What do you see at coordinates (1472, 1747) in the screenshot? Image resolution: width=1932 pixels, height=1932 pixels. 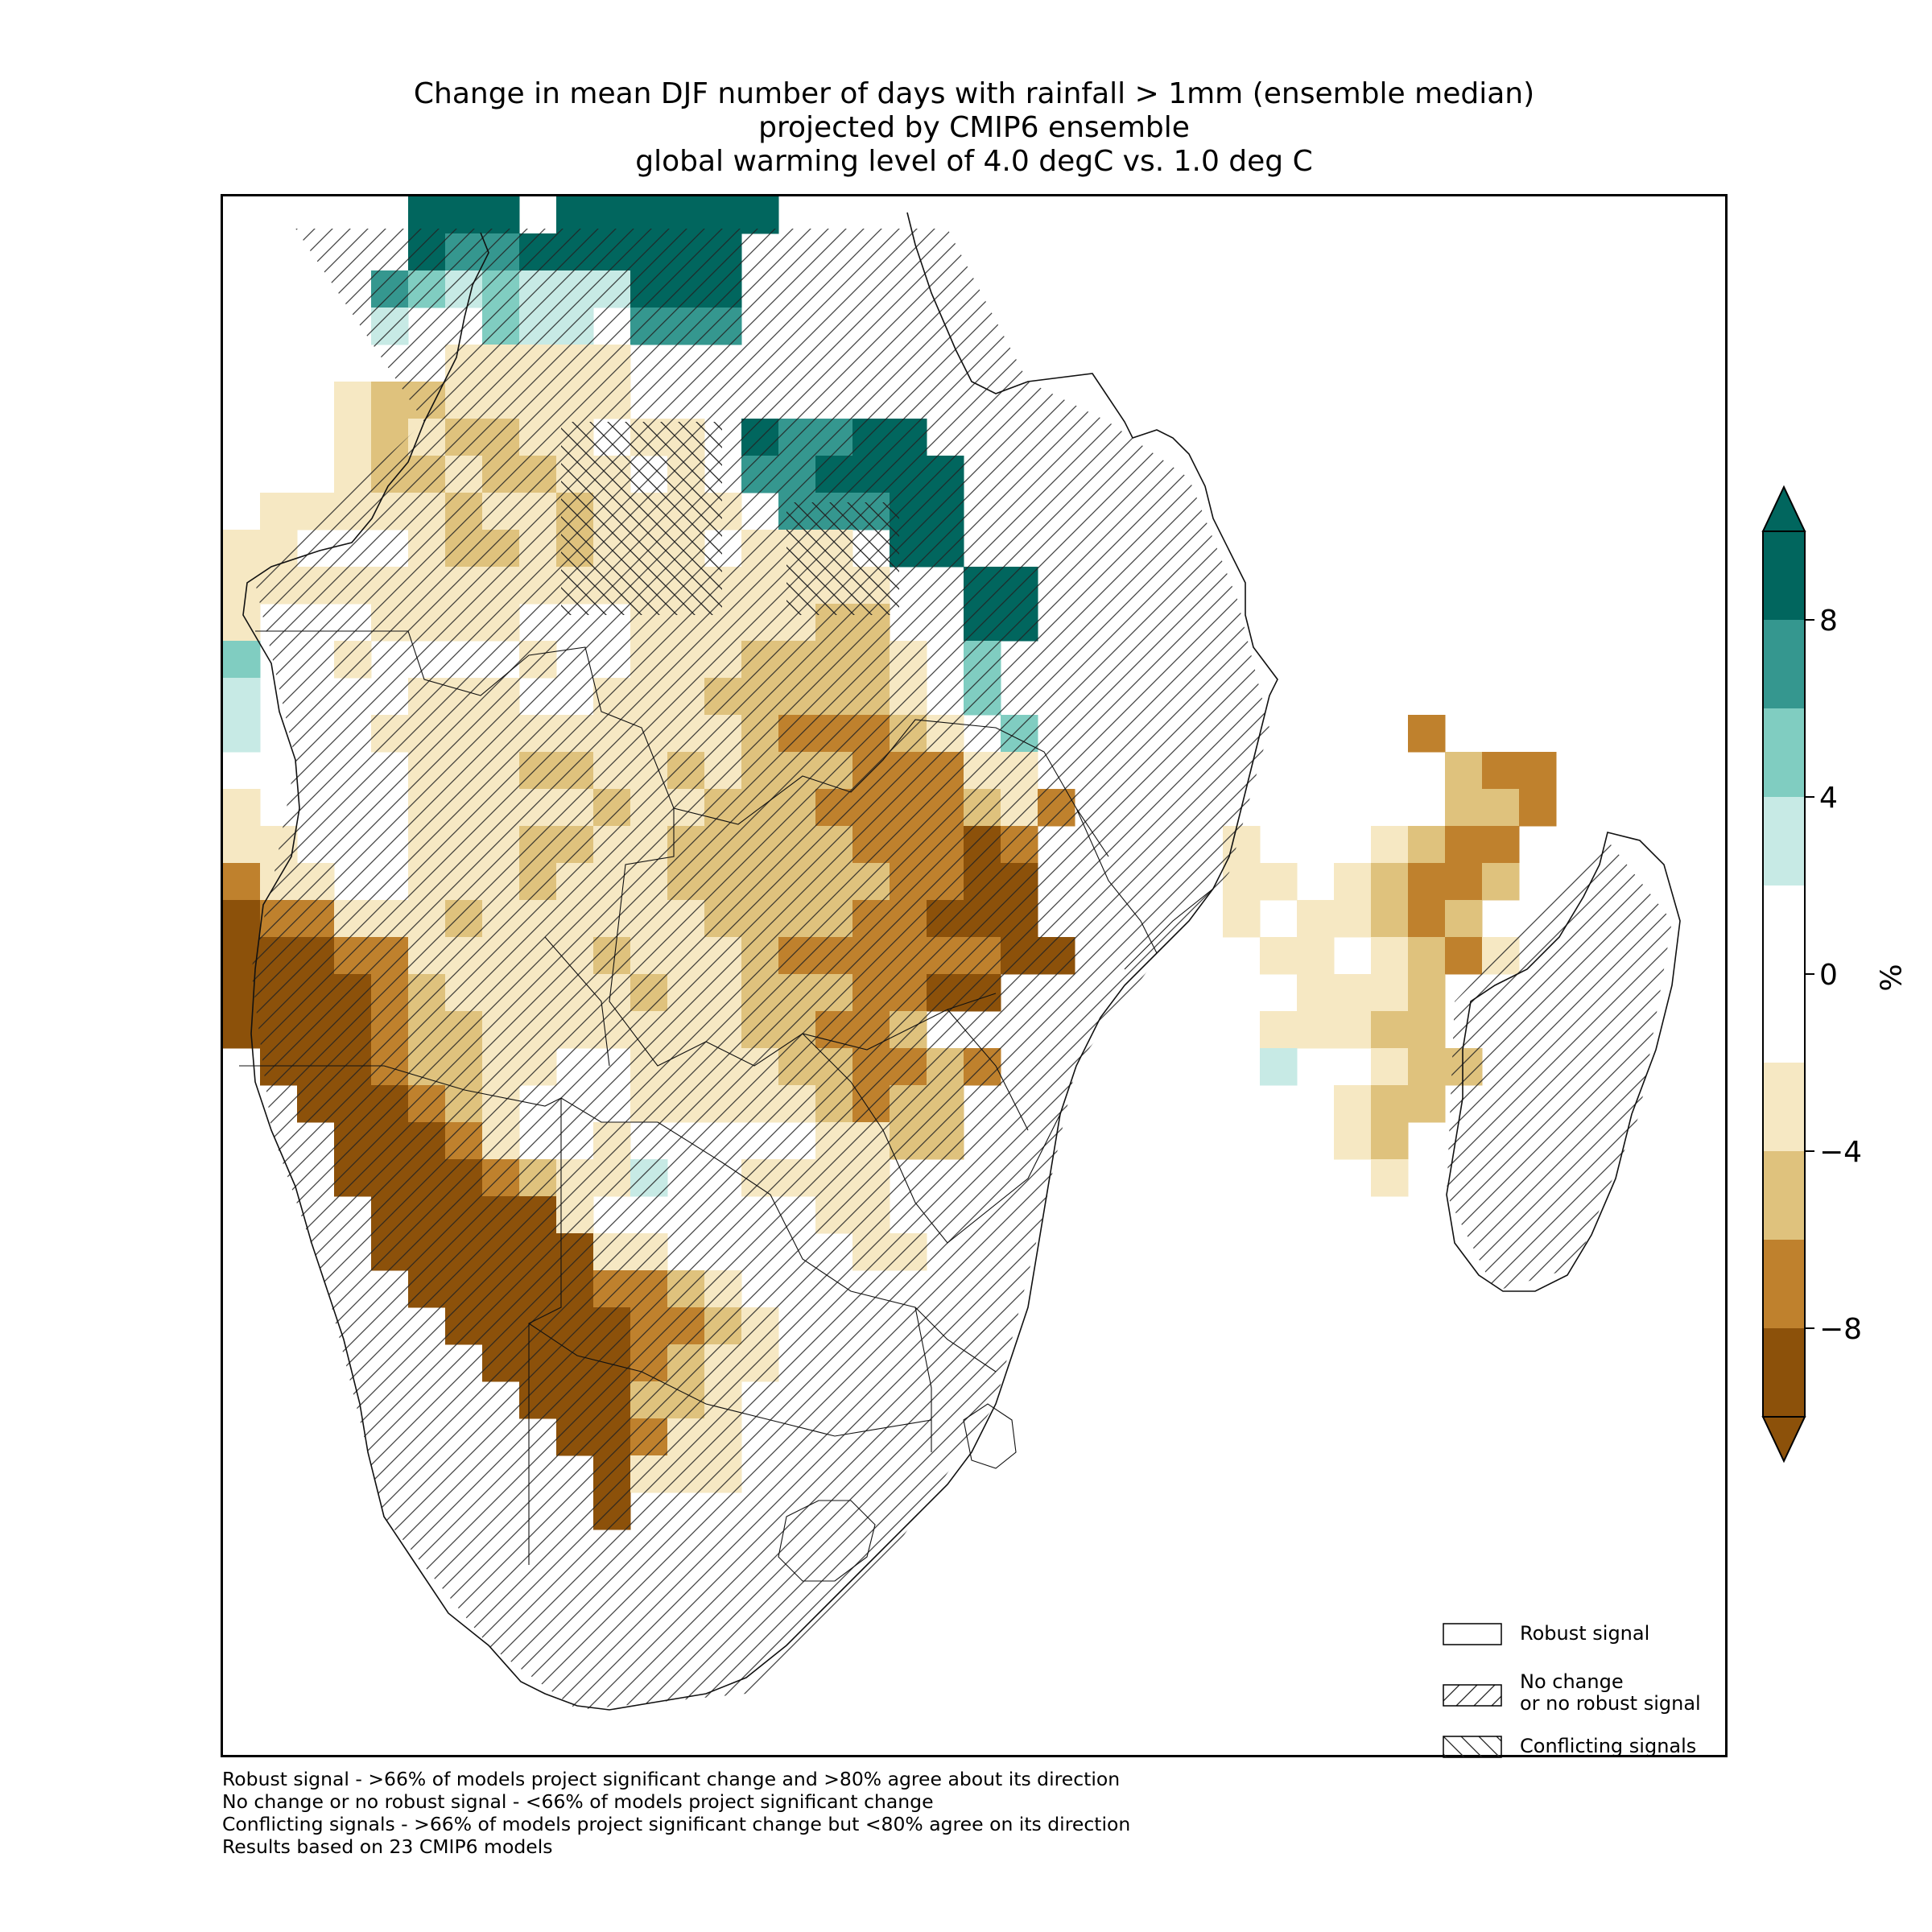 I see `legend-swatch-conflicting` at bounding box center [1472, 1747].